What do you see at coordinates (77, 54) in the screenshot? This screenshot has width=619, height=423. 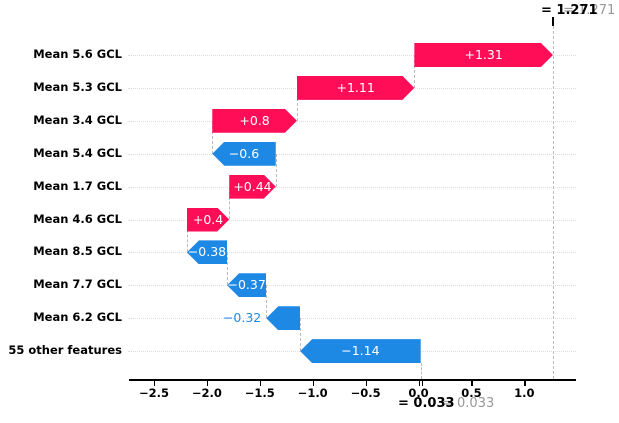 I see `feature-label: Mean 5.6 GCL` at bounding box center [77, 54].